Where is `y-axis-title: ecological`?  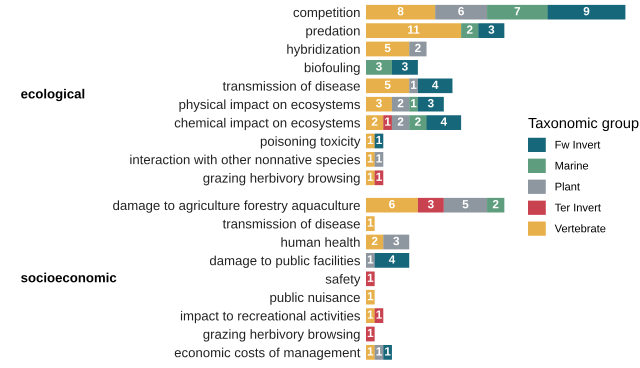
y-axis-title: ecological is located at coordinates (52, 95).